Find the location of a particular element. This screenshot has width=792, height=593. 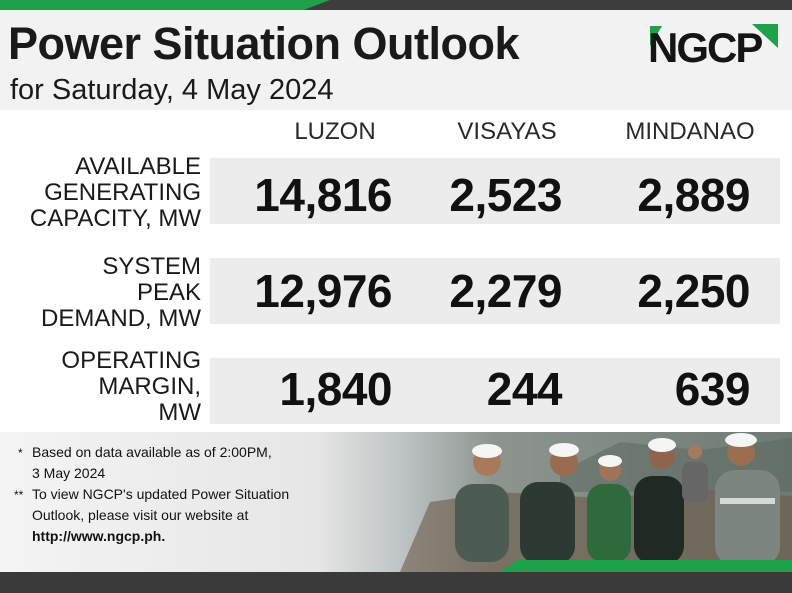

row-background-capacity is located at coordinates (495, 191).